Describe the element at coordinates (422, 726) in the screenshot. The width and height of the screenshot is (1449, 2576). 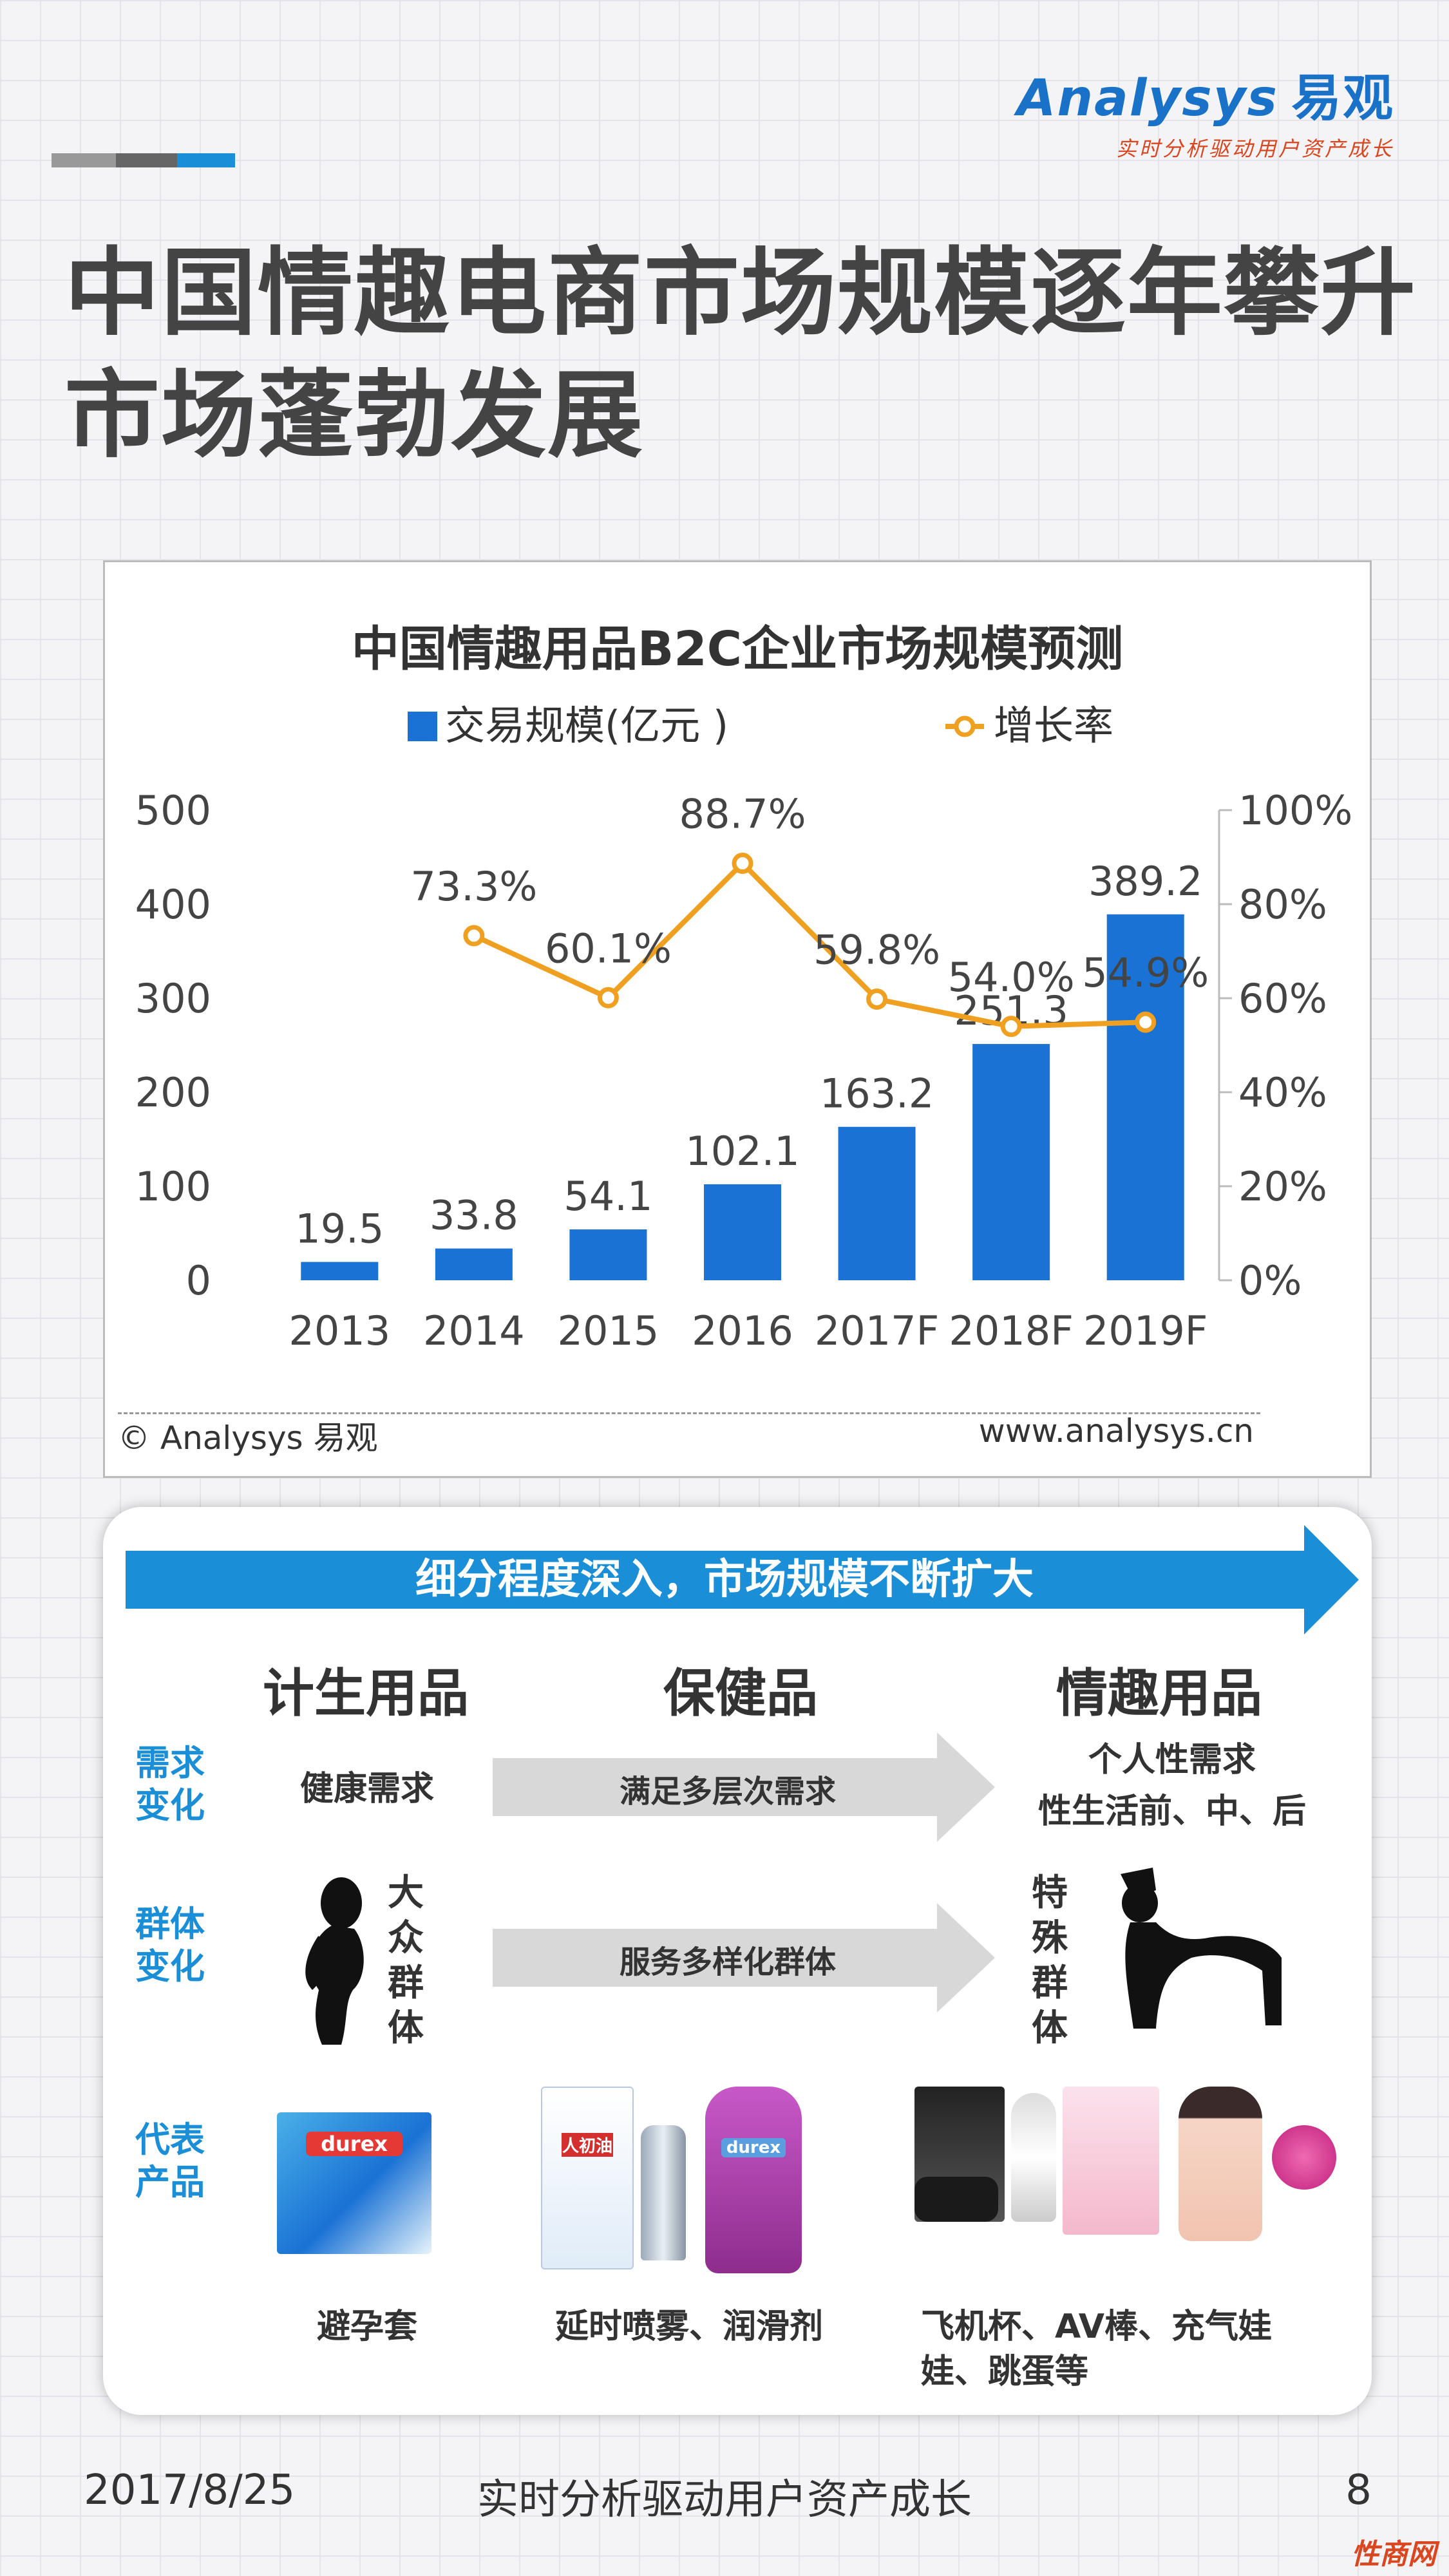
I see `legend-bar-swatch` at that location.